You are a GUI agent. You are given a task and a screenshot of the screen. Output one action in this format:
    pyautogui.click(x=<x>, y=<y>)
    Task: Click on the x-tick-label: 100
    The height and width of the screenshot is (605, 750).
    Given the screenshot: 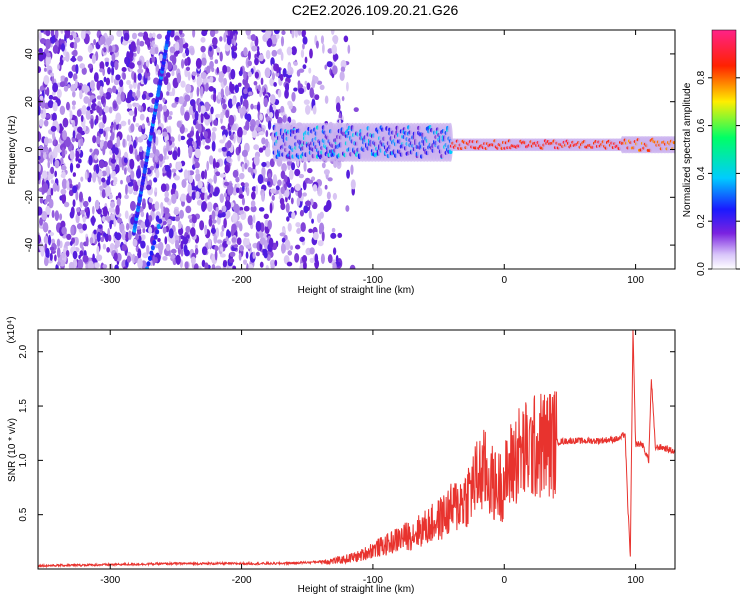 What is the action you would take?
    pyautogui.click(x=635, y=280)
    